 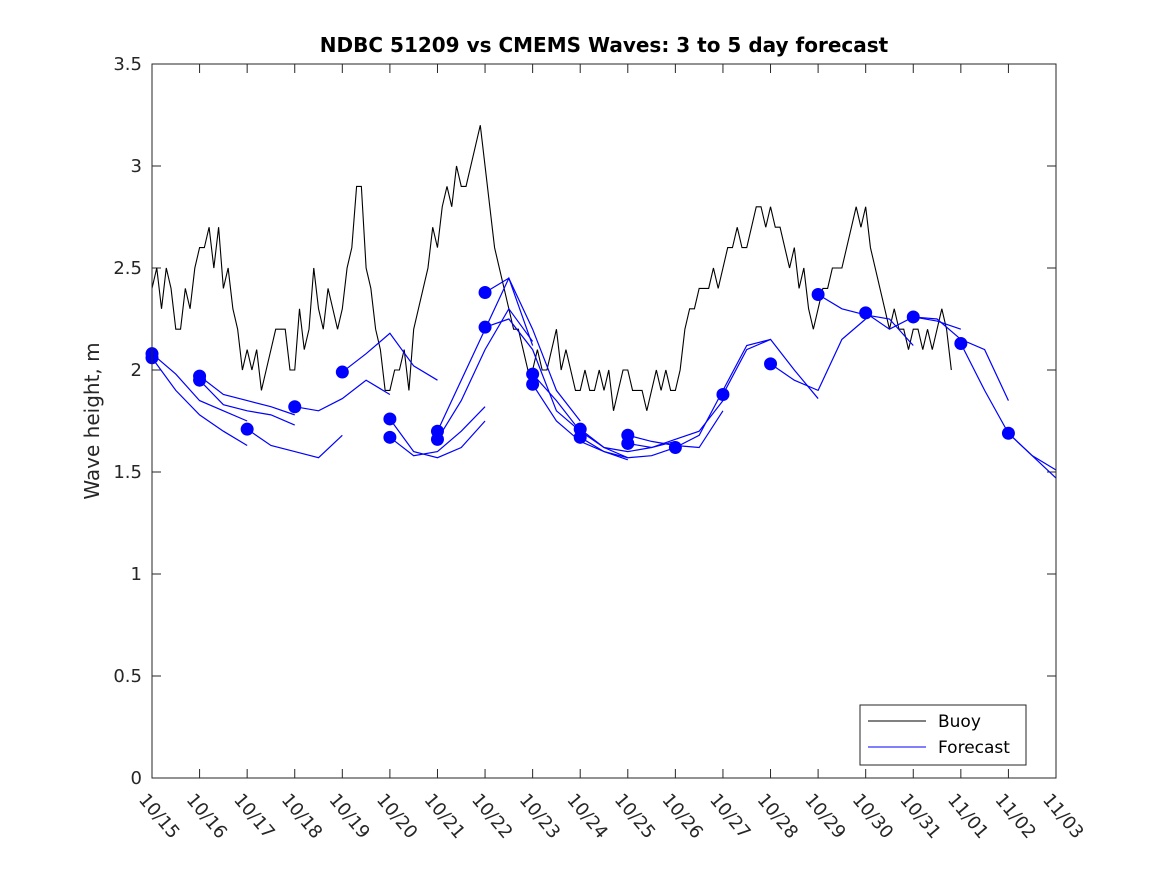 What do you see at coordinates (127, 676) in the screenshot?
I see `y-tick-label: 0.5` at bounding box center [127, 676].